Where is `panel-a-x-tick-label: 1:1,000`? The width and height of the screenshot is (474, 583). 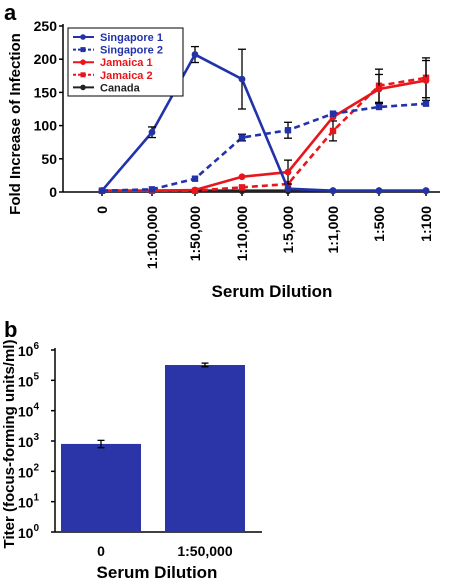 panel-a-x-tick-label: 1:1,000 is located at coordinates (333, 230).